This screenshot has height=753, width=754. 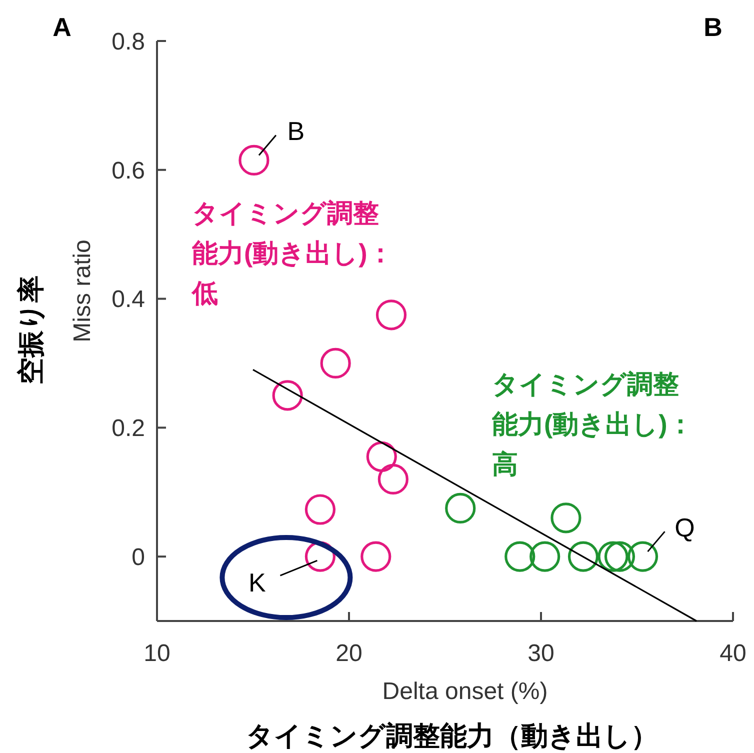 What do you see at coordinates (31, 330) in the screenshot?
I see `text: 空振り率` at bounding box center [31, 330].